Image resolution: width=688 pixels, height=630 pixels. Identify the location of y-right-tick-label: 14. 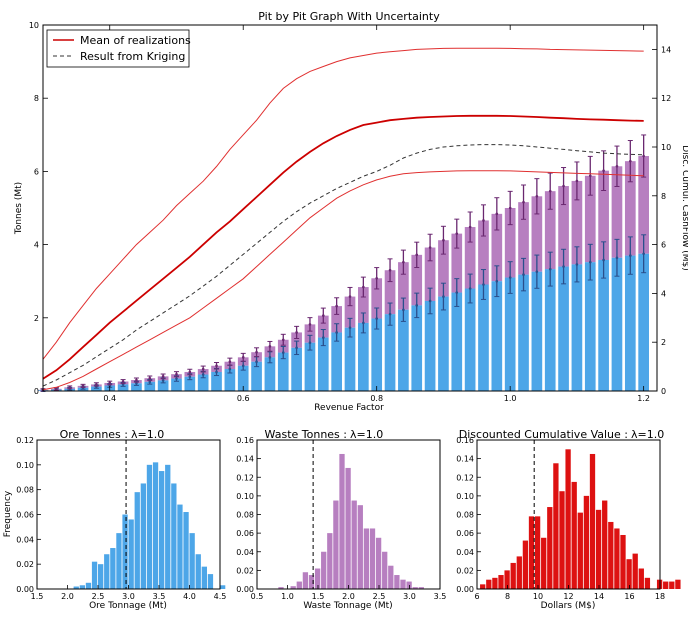
(666, 49).